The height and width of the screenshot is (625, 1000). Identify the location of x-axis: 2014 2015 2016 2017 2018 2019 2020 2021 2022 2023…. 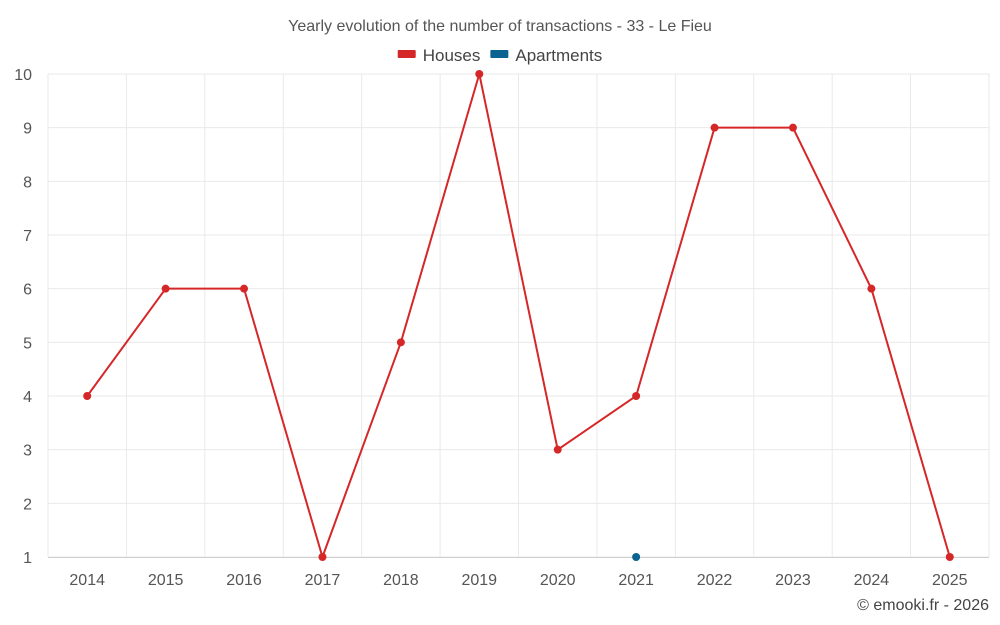
(518, 573).